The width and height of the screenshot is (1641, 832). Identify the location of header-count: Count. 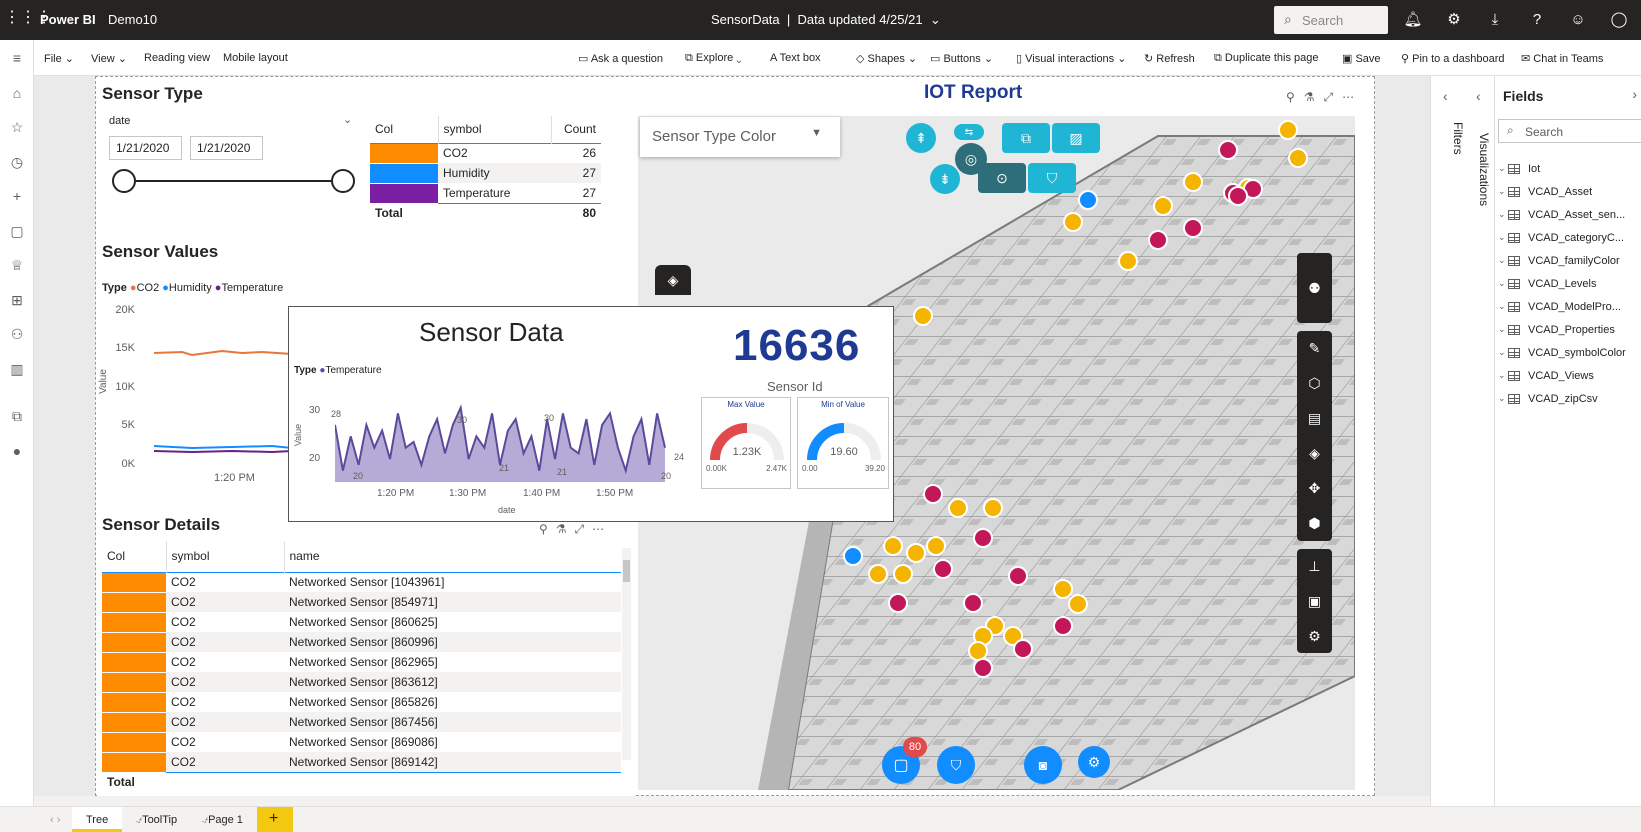
(575, 129).